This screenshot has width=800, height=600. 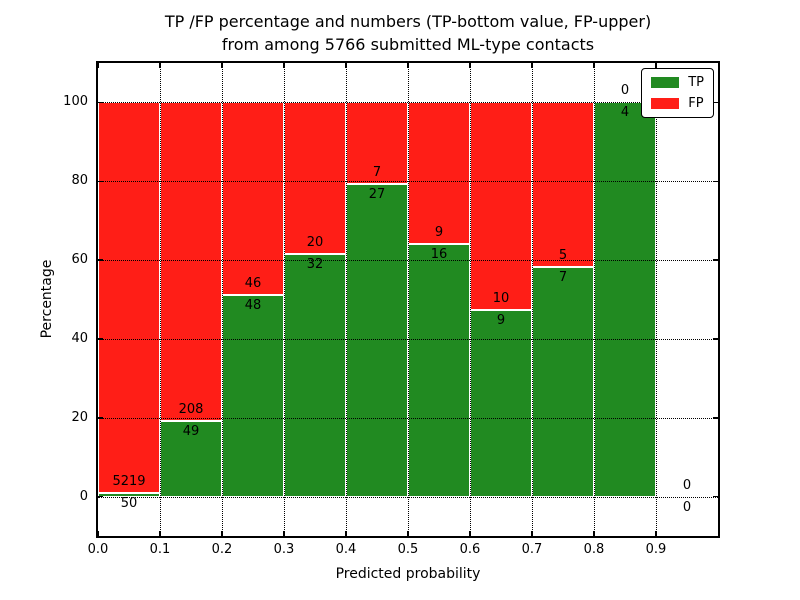 What do you see at coordinates (98, 549) in the screenshot?
I see `x-tick-label: 0.0` at bounding box center [98, 549].